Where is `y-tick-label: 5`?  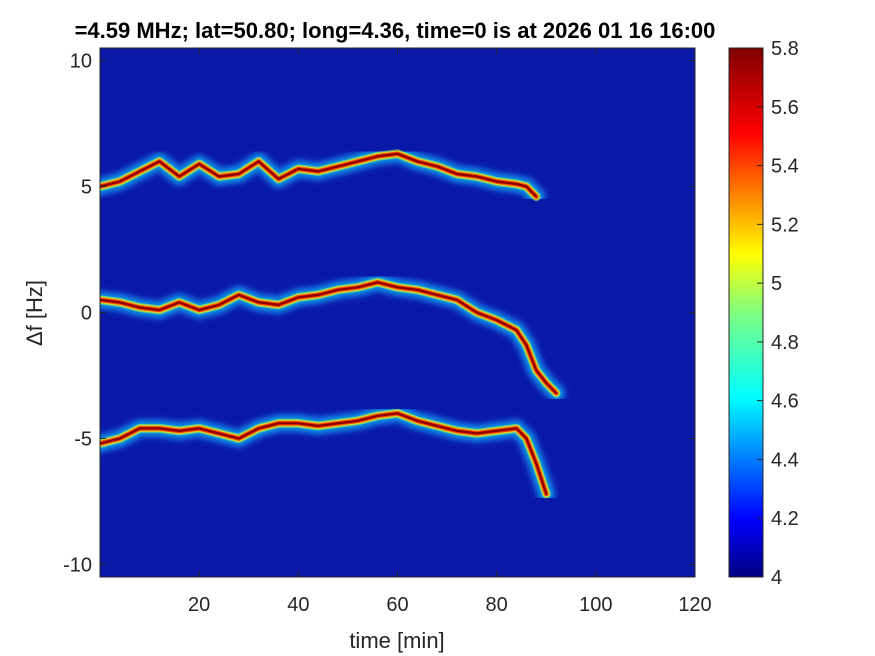
y-tick-label: 5 is located at coordinates (86, 188).